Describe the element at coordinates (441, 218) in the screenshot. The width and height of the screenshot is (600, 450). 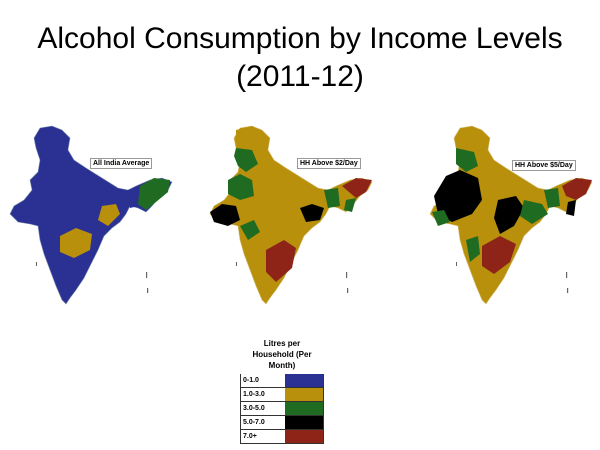
I see `region-gujarat-green` at that location.